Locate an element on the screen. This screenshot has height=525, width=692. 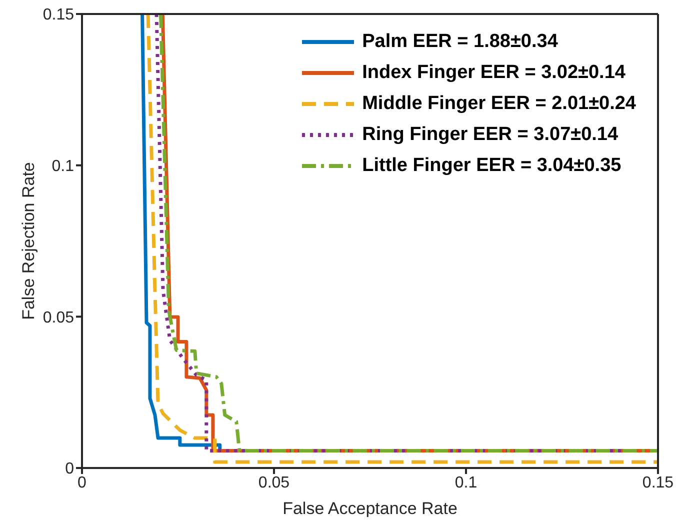
x-tick-label: 0.1 is located at coordinates (466, 483).